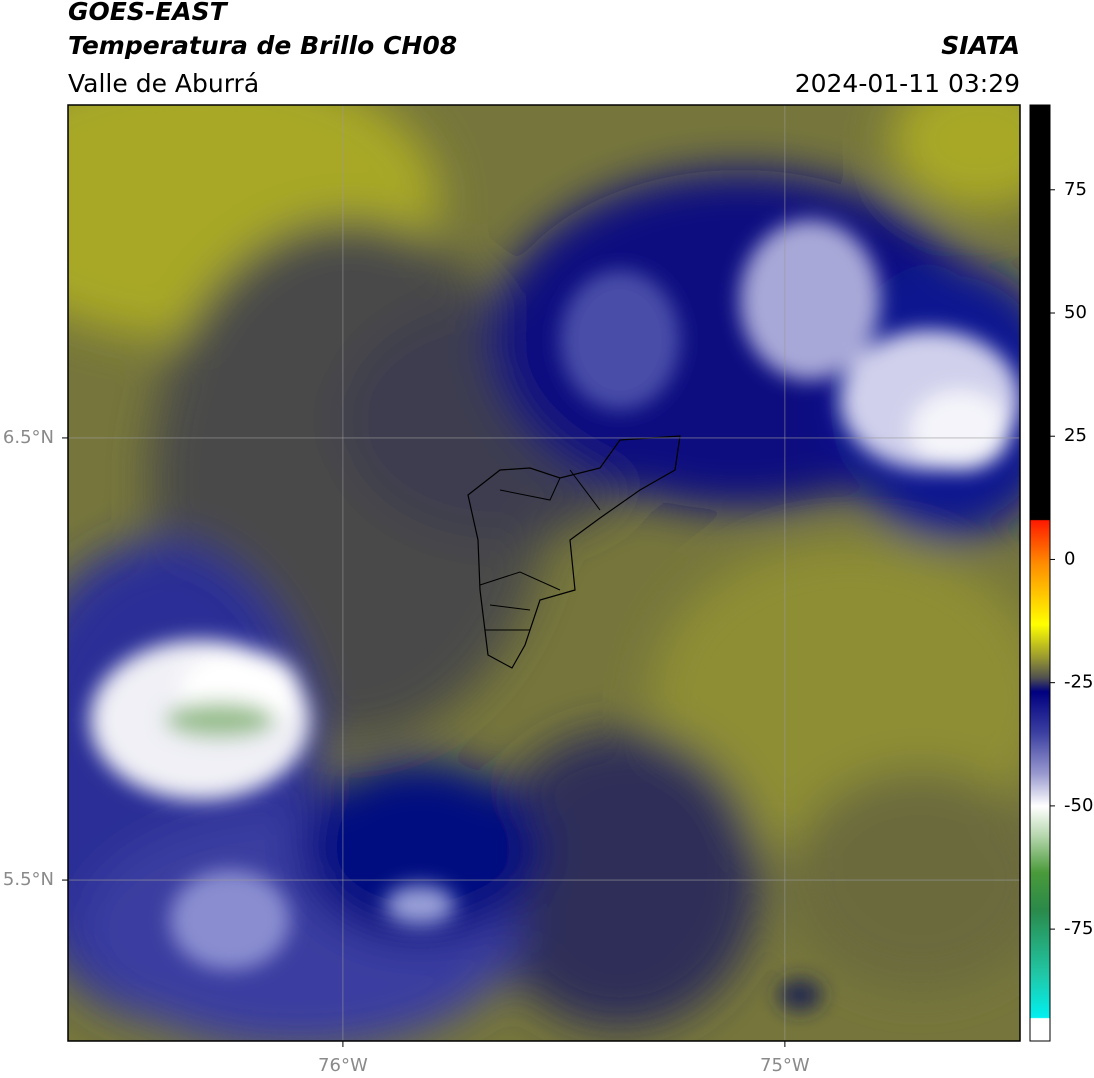 The height and width of the screenshot is (1078, 1094). What do you see at coordinates (28, 879) in the screenshot?
I see `y-tick-label: 5.5°N` at bounding box center [28, 879].